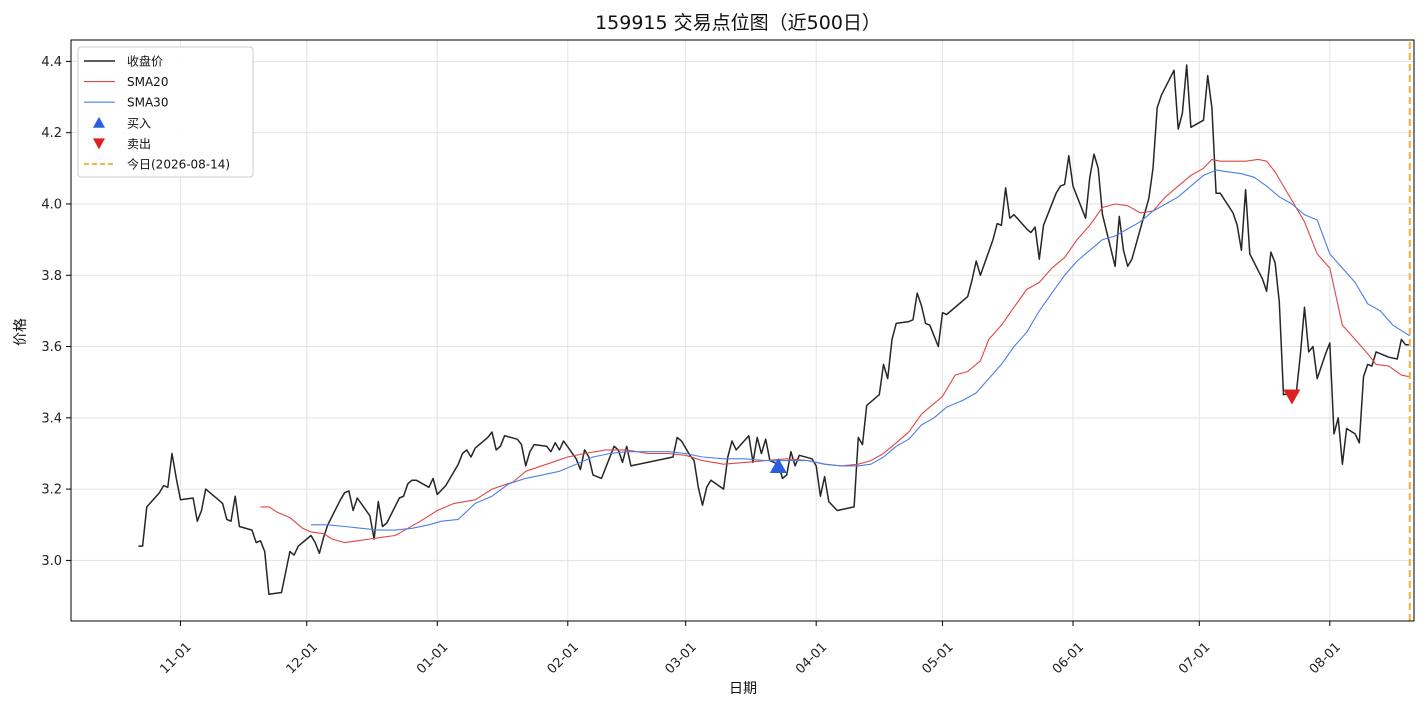 The image size is (1428, 706). I want to click on buy-marker, so click(778, 465).